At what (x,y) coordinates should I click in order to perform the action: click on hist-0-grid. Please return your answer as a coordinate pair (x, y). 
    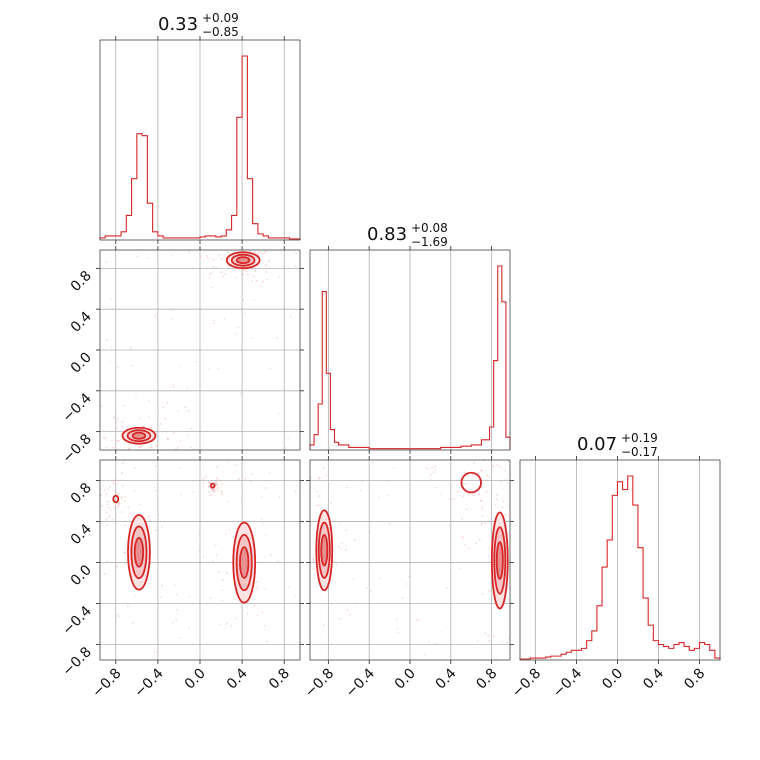
    Looking at the image, I should click on (200, 140).